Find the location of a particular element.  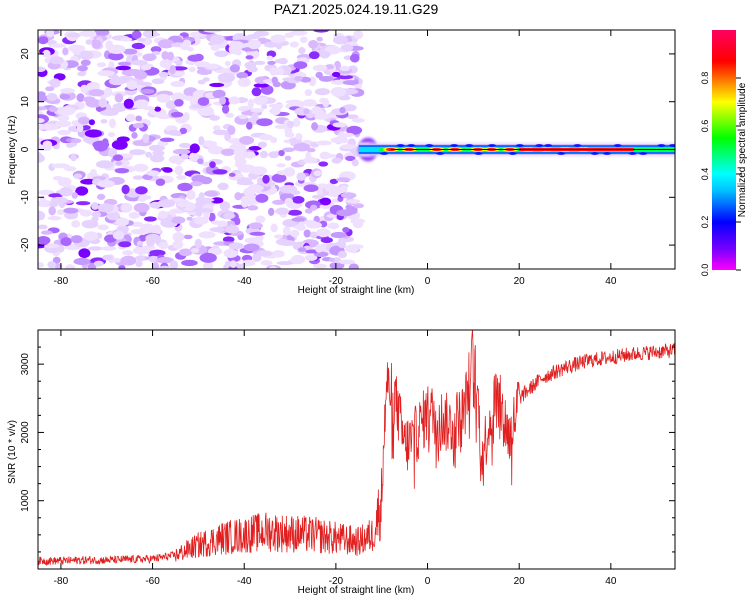

x-tick-label: 40 is located at coordinates (611, 281).